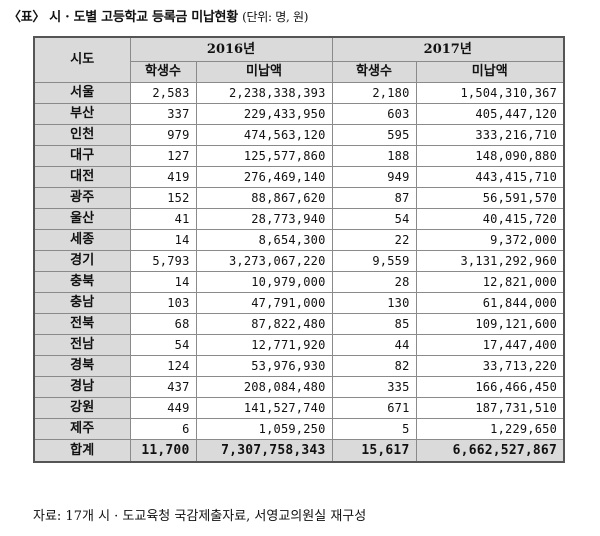 The width and height of the screenshot is (600, 536). Describe the element at coordinates (82, 366) in the screenshot. I see `cell-region: 경북` at that location.